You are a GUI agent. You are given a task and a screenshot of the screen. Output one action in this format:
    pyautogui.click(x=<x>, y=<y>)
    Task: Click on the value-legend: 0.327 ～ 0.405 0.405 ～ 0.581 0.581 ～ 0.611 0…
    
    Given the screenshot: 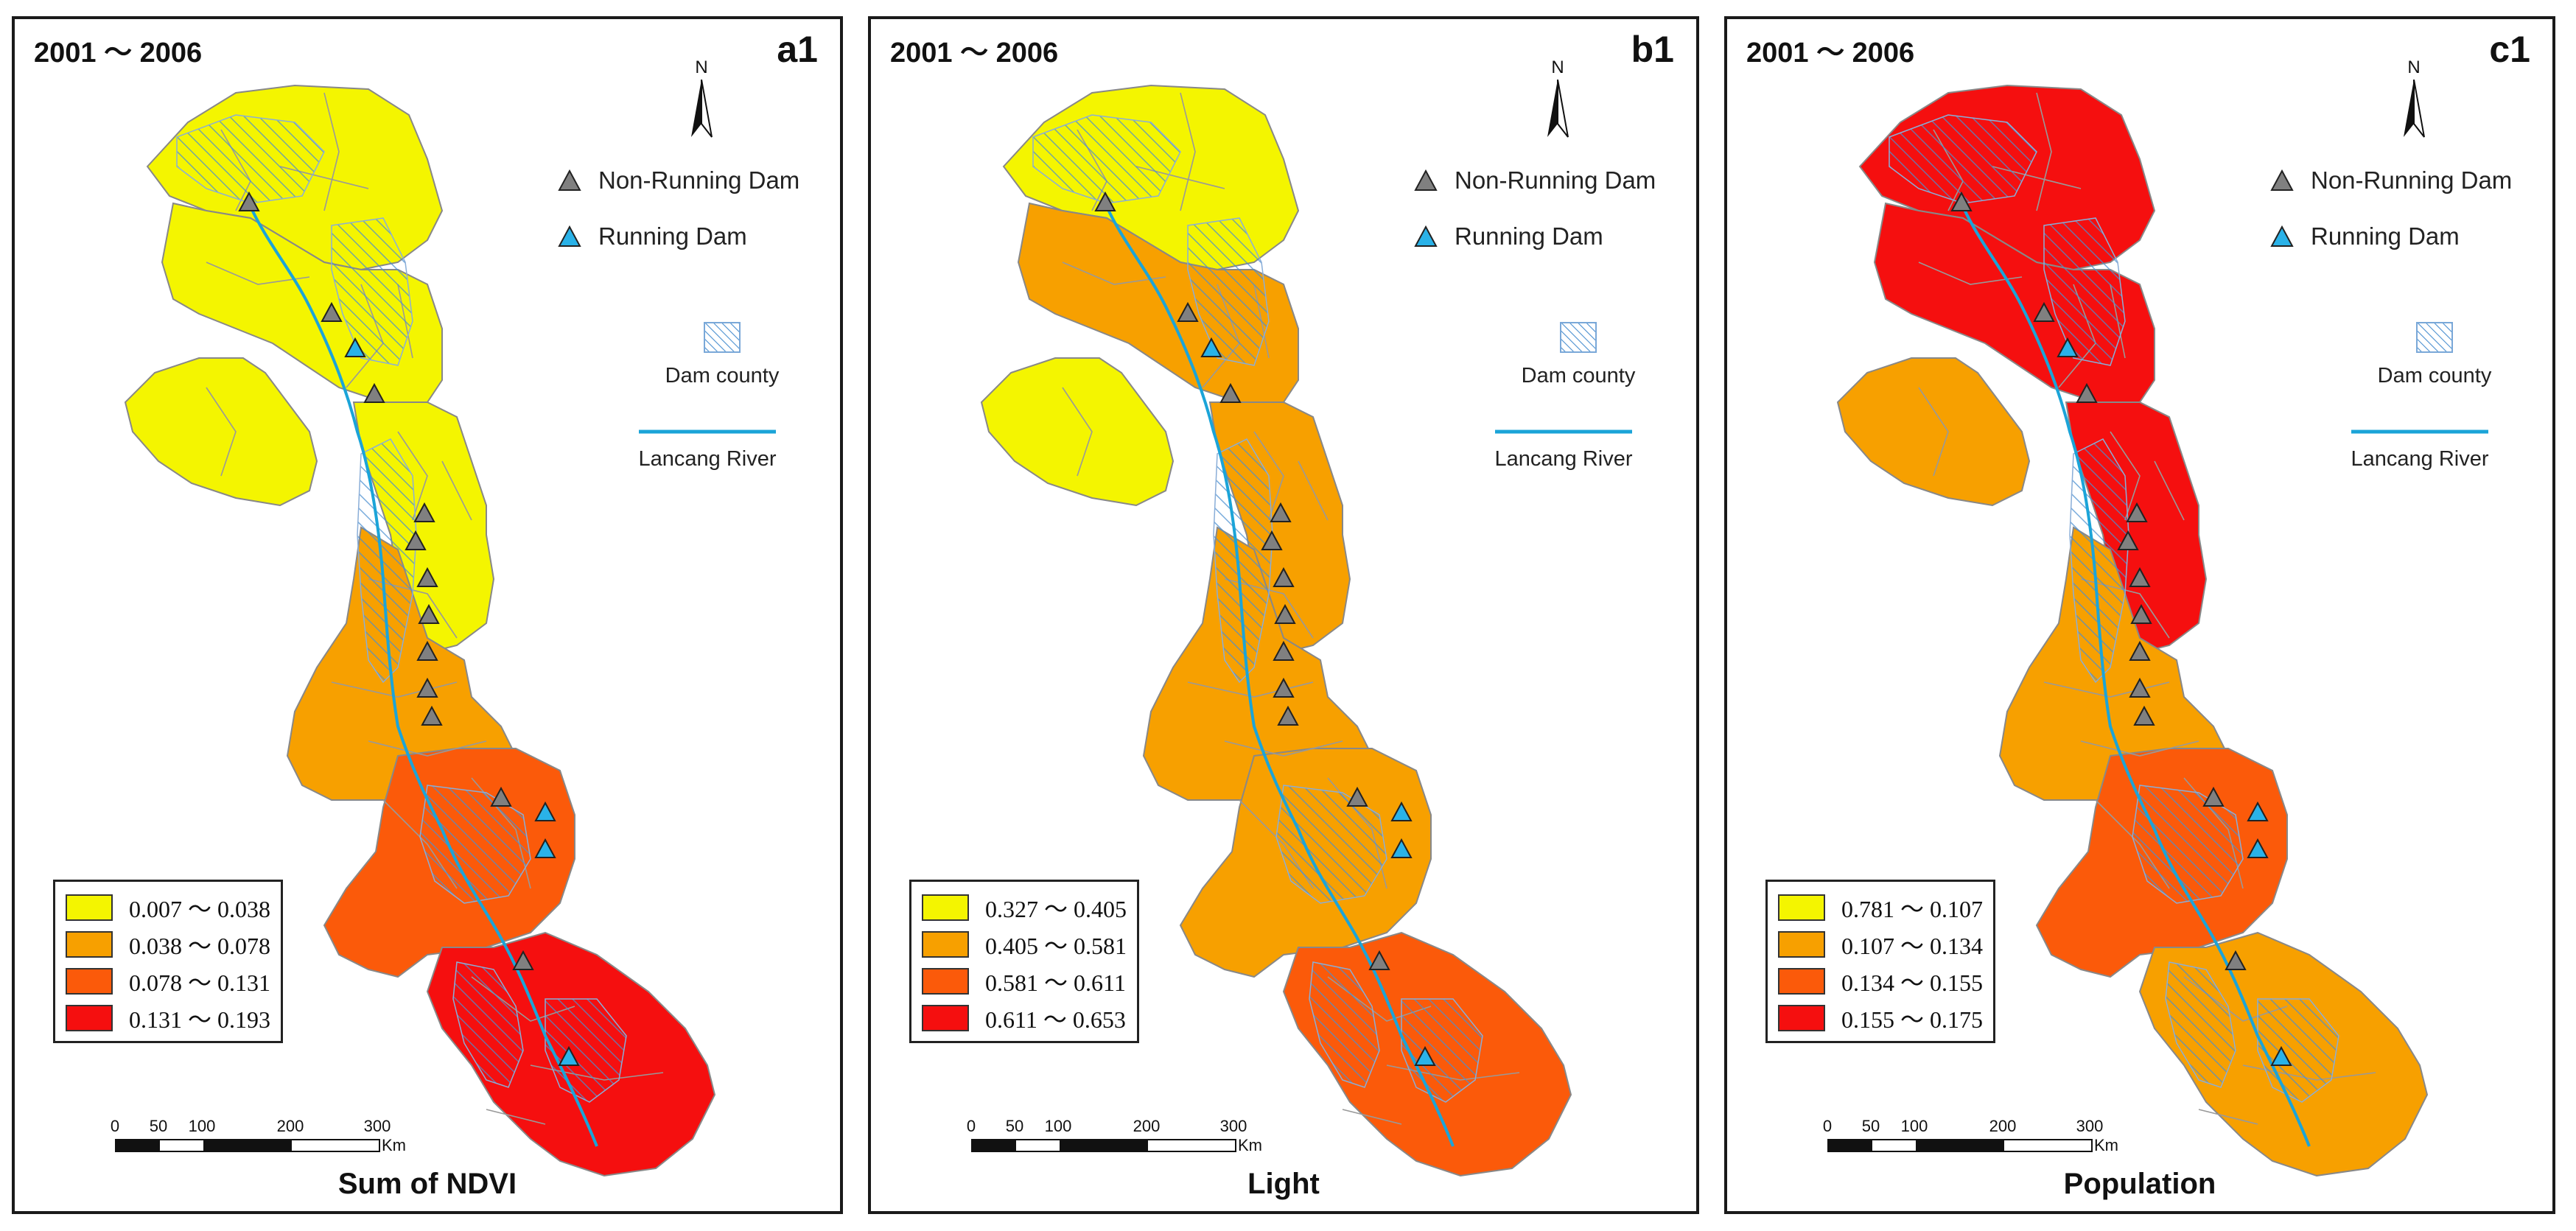 What is the action you would take?
    pyautogui.click(x=1024, y=961)
    